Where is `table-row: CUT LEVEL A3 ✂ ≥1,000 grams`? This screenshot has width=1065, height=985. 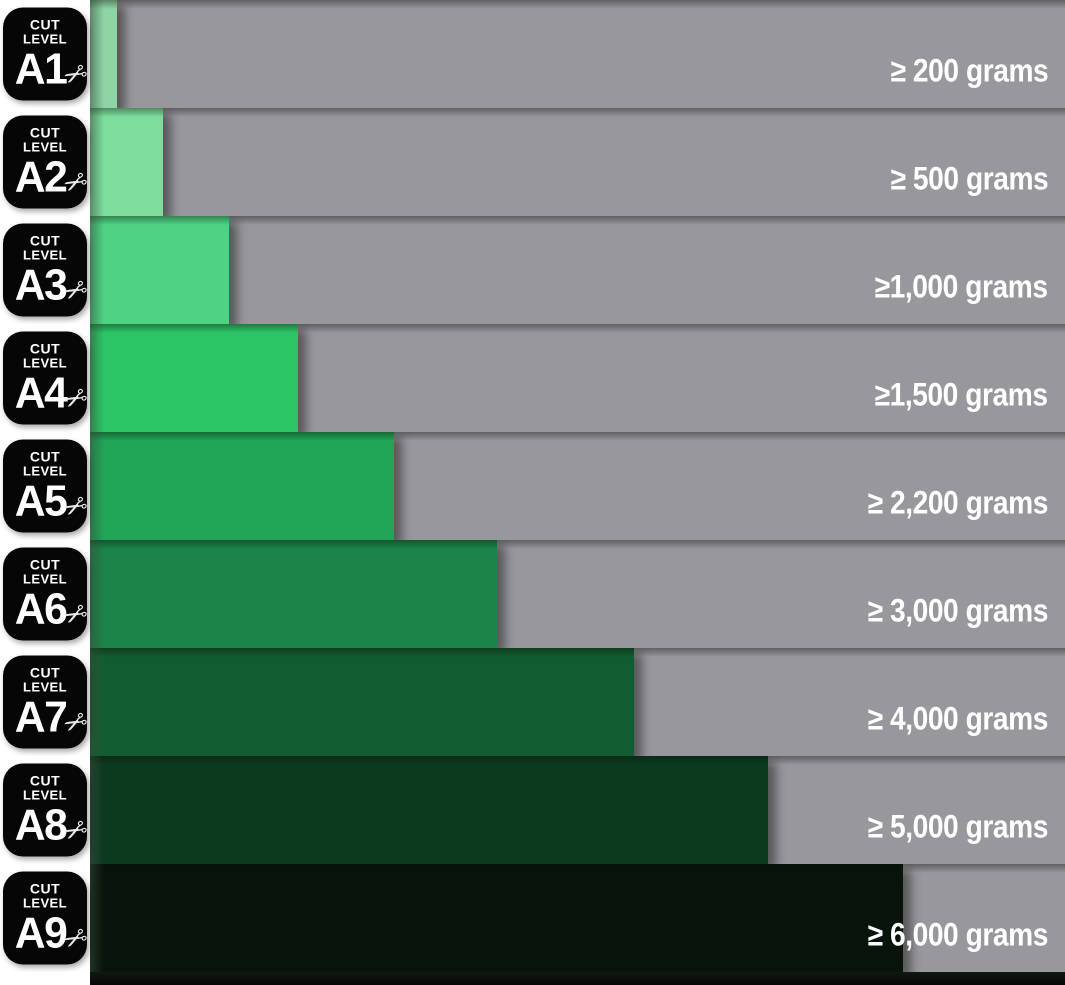 table-row: CUT LEVEL A3 ✂ ≥1,000 grams is located at coordinates (532, 270).